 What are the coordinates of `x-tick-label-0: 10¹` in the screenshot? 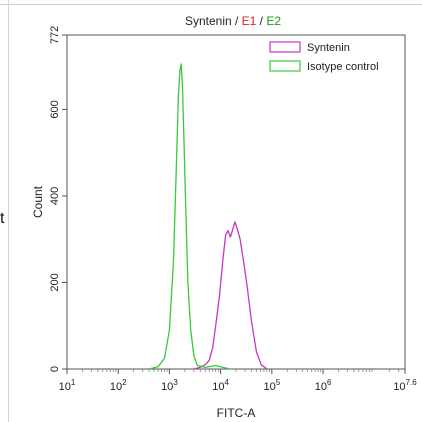 It's located at (67, 385).